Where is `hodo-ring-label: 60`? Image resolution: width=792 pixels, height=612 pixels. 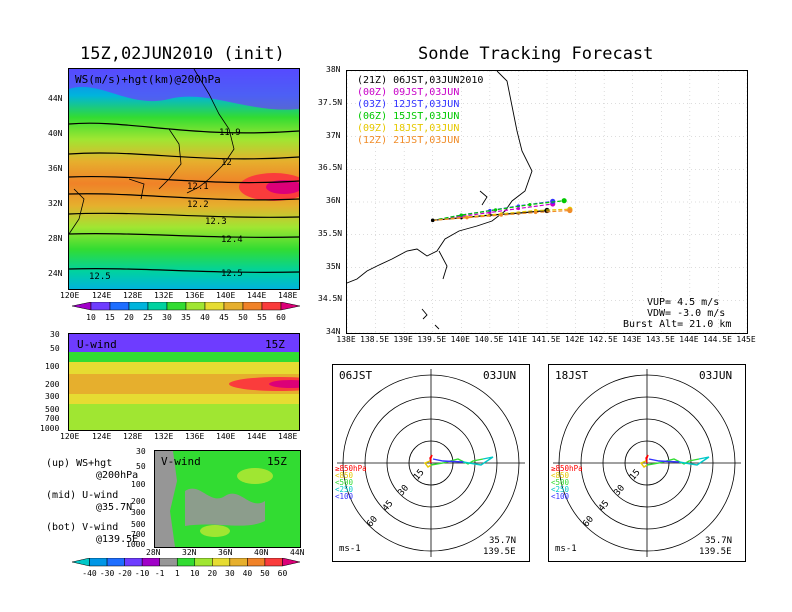 hodo-ring-label: 60 is located at coordinates (588, 521).